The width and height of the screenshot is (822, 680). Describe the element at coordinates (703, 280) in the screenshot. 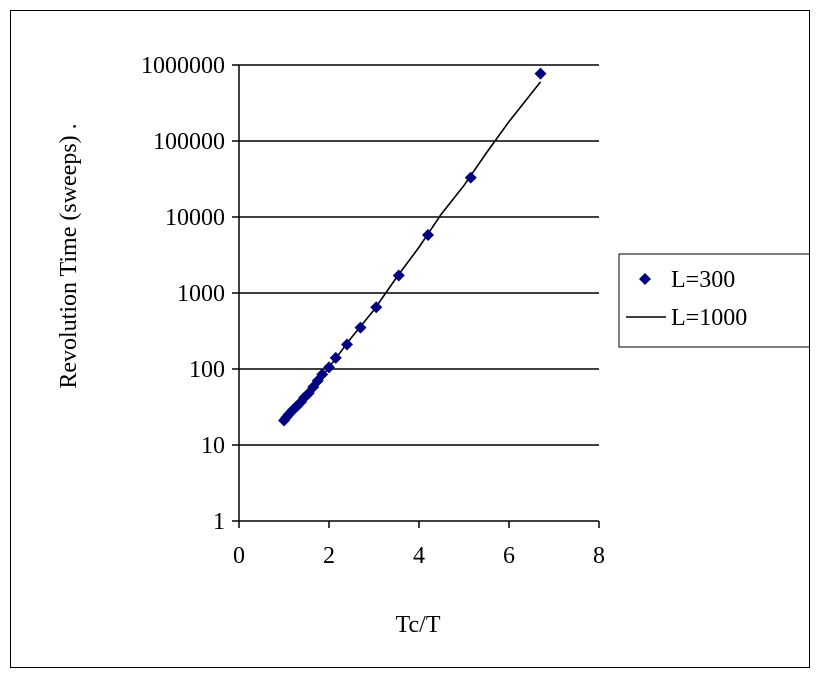

I see `legend-label-l300: L=300` at that location.